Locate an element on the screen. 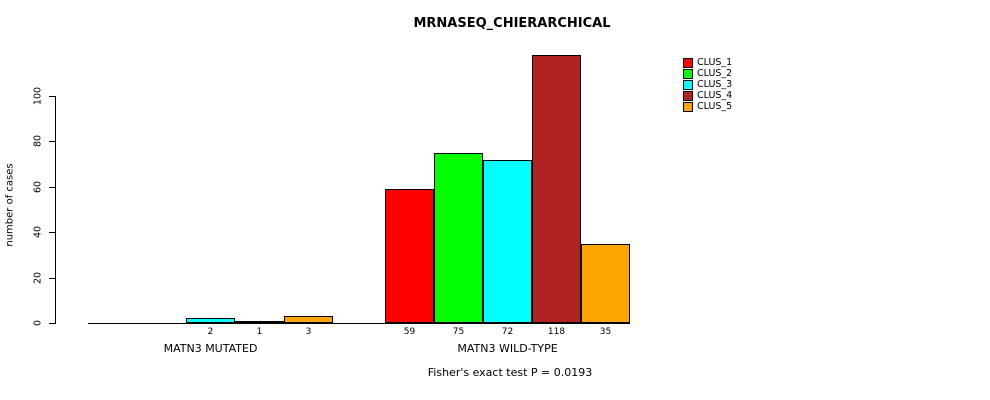 This screenshot has height=400, width=990. y-tick-label: 100 is located at coordinates (38, 96).